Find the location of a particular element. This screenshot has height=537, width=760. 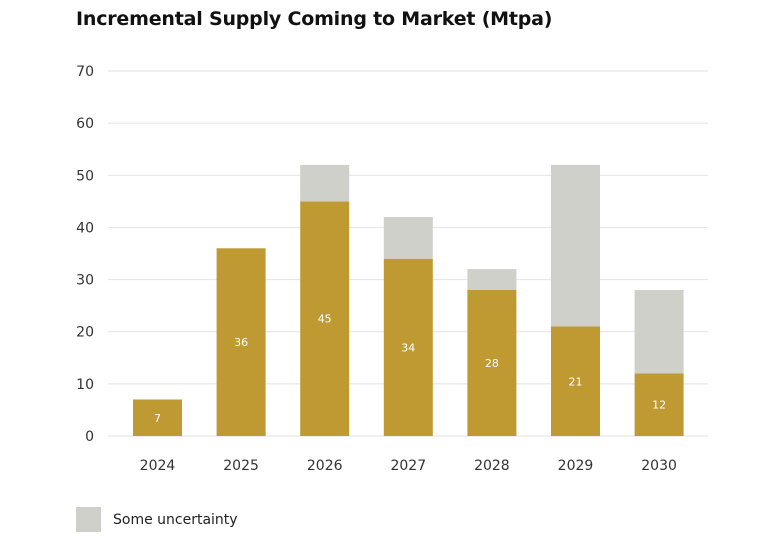

y-tick-label: 0 is located at coordinates (89, 437).